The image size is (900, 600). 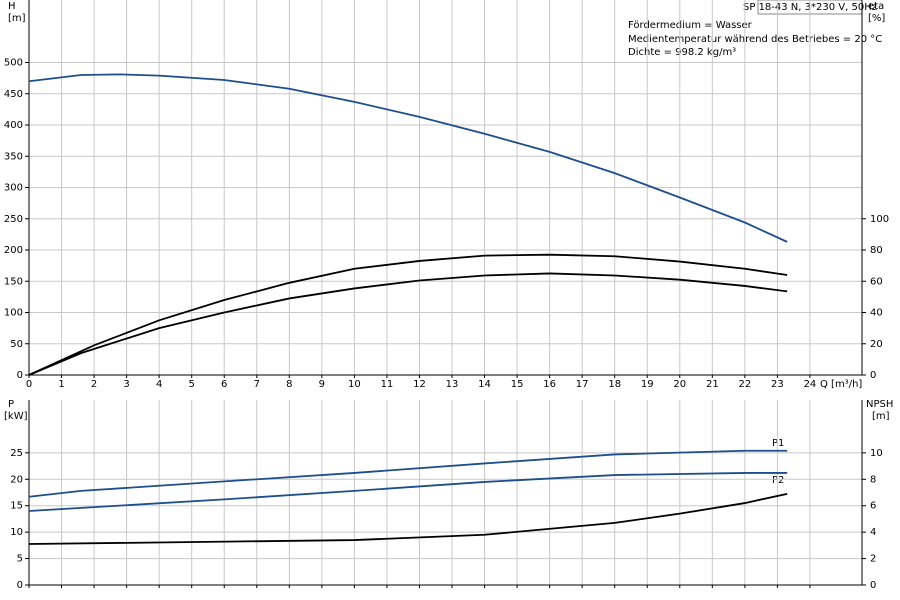 I want to click on y-tick-label: 15, so click(x=16, y=506).